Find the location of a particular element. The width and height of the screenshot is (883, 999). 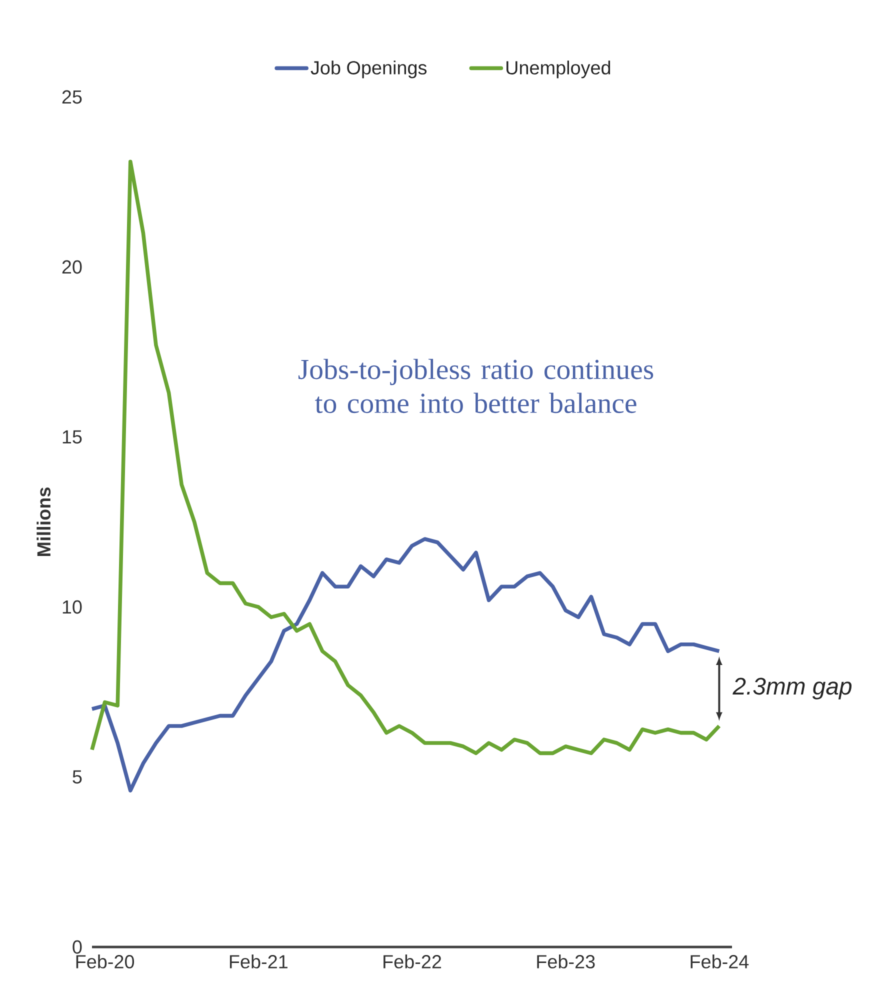

y-tick-label: 10 is located at coordinates (72, 607).